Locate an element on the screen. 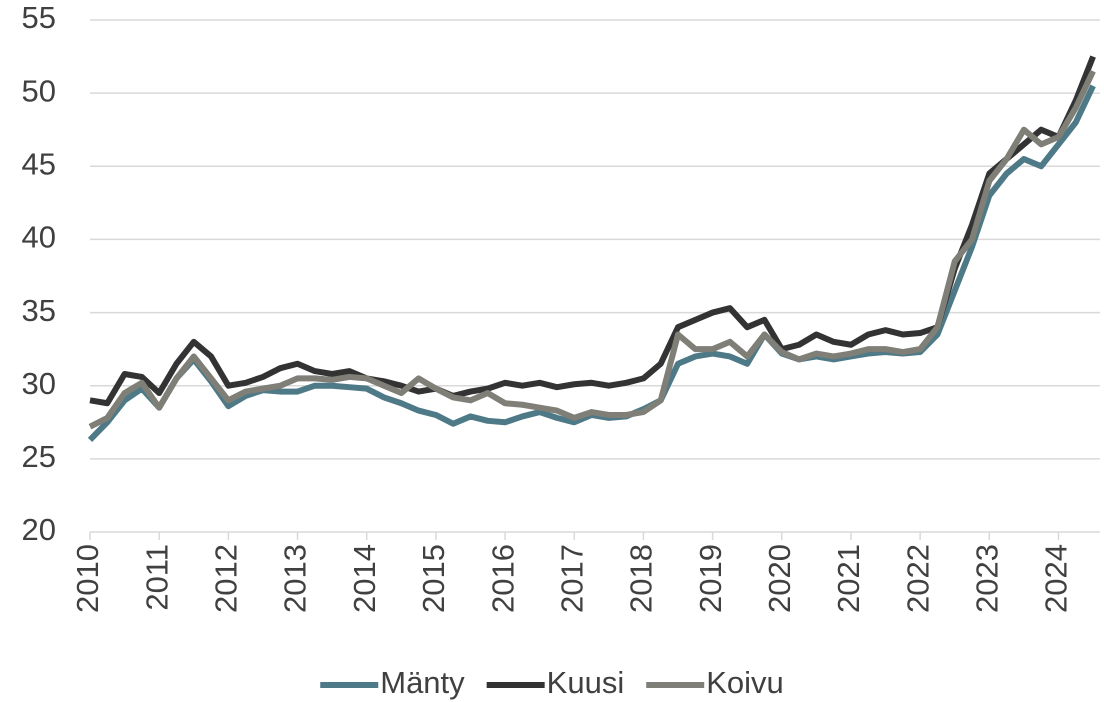  y-tick-label: 25 is located at coordinates (39, 456).